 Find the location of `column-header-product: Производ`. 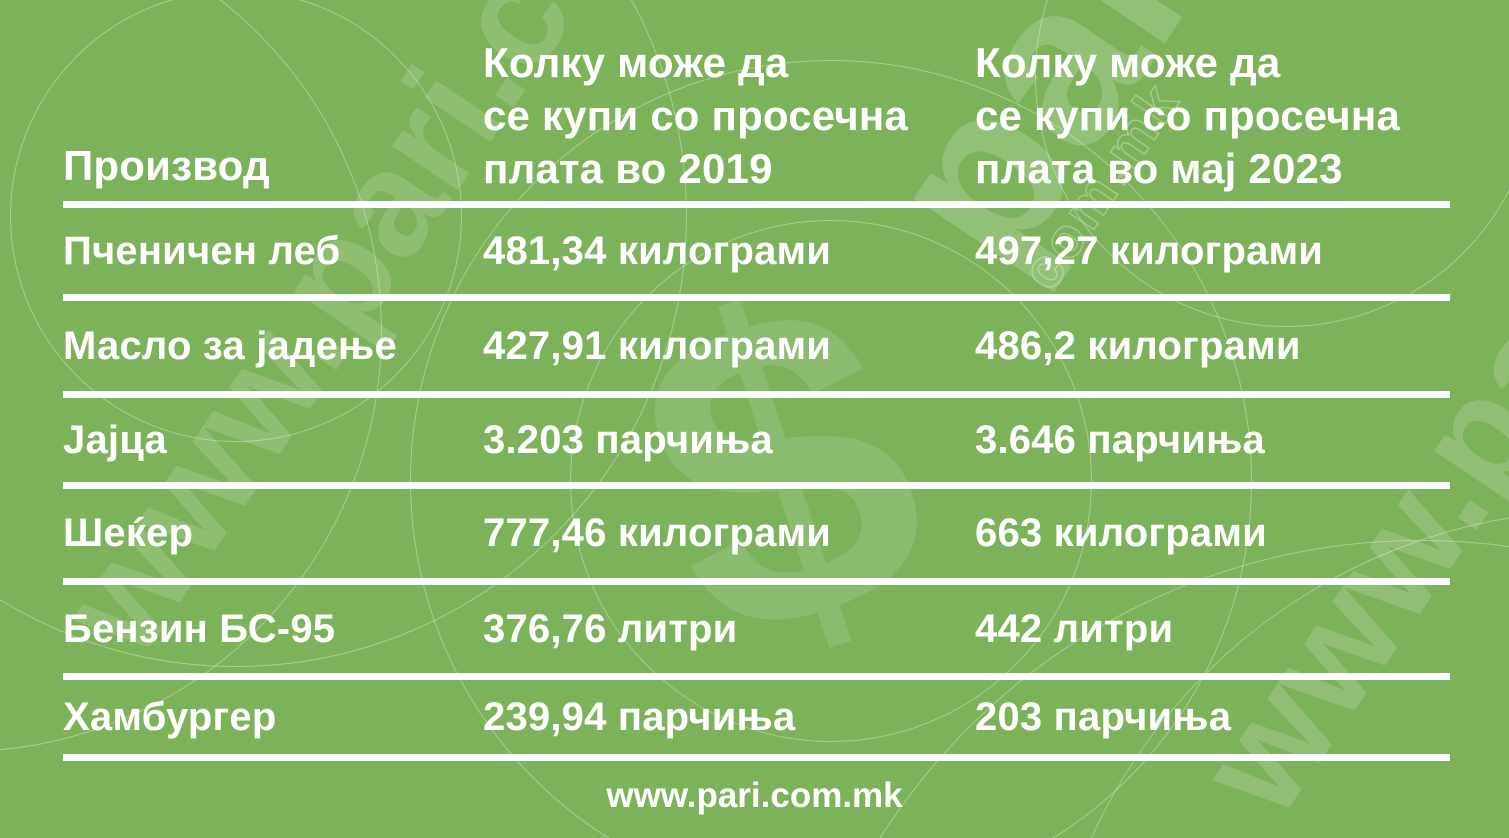

column-header-product: Производ is located at coordinates (166, 165).